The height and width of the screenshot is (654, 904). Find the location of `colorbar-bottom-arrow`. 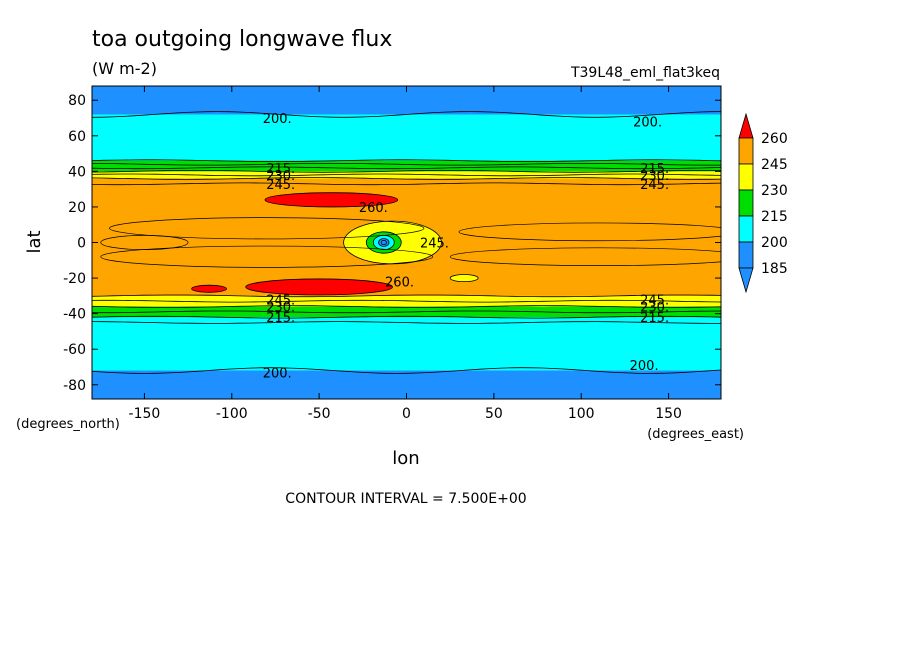

colorbar-bottom-arrow is located at coordinates (746, 280).